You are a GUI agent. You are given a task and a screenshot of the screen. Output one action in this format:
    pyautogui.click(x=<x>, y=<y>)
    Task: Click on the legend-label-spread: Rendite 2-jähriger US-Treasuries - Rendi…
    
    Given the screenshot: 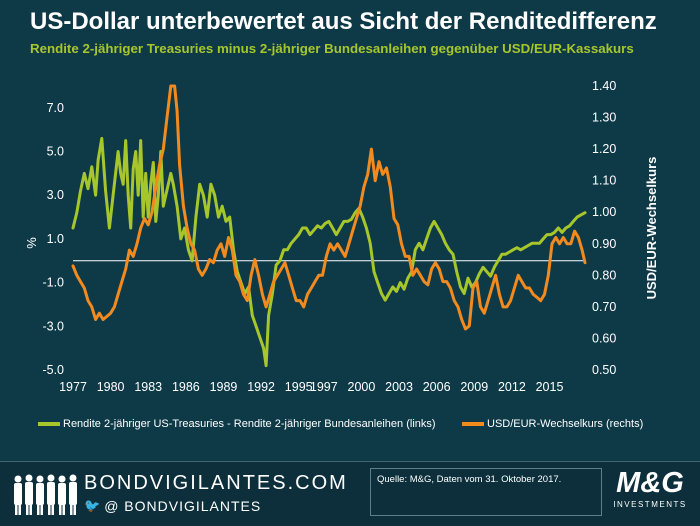 What is the action you would take?
    pyautogui.click(x=249, y=424)
    